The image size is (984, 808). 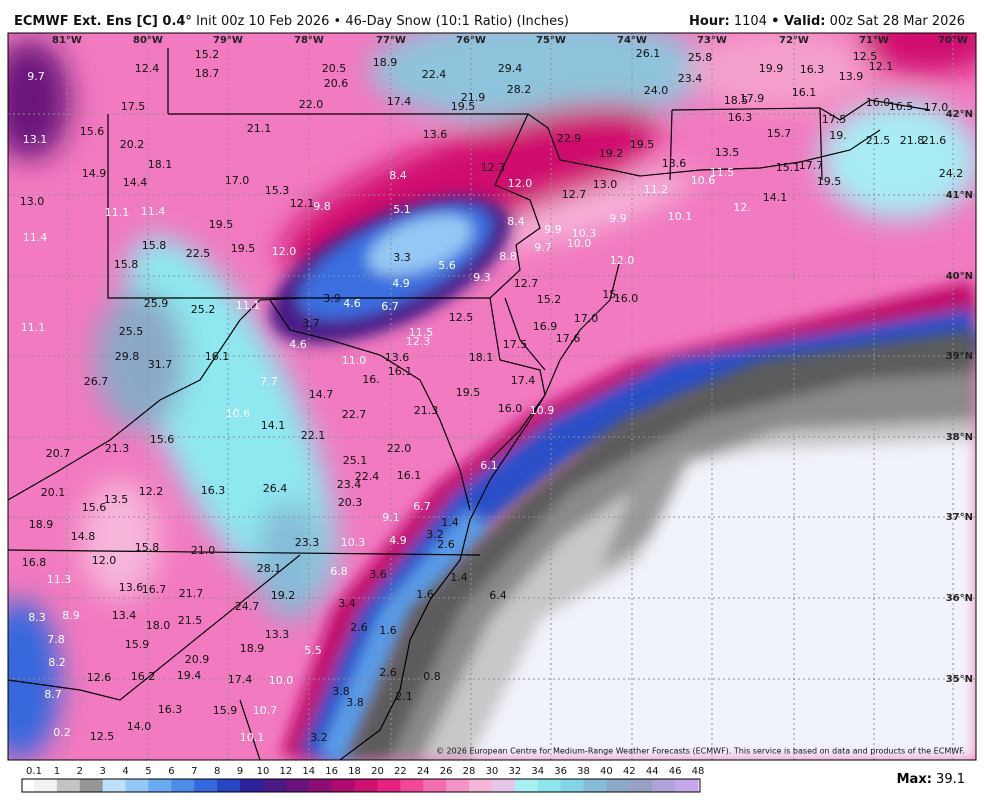 I want to click on colorbar-tick-label: 7, so click(x=194, y=771).